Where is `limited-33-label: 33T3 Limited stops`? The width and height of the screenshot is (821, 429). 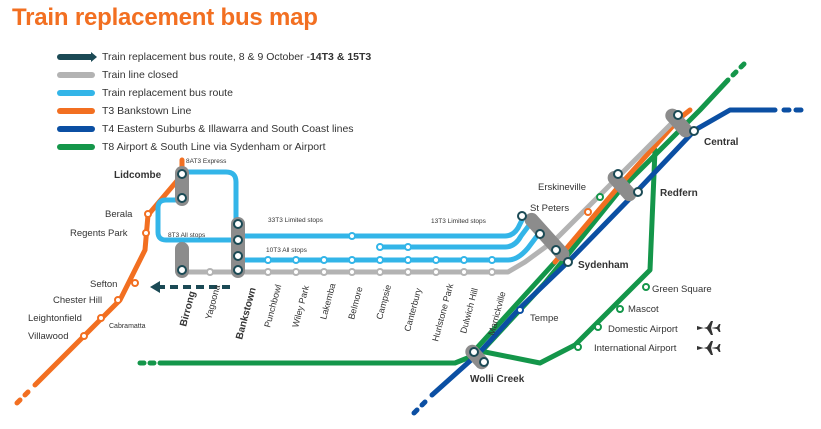
limited-33-label: 33T3 Limited stops is located at coordinates (296, 220).